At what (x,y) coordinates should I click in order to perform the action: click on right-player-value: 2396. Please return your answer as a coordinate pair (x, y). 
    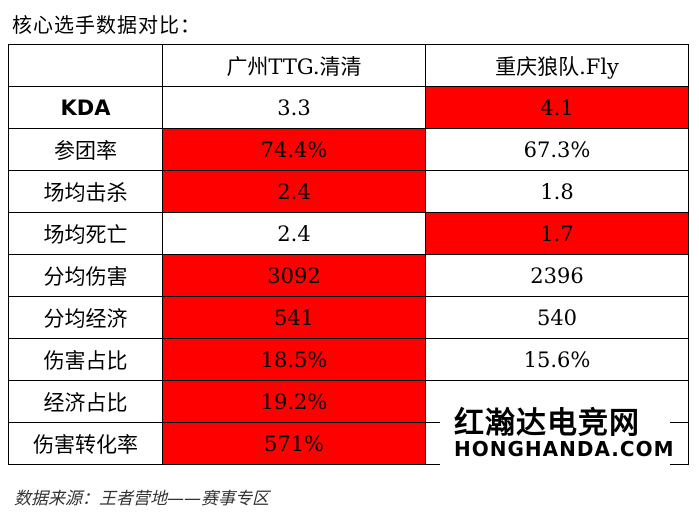
    Looking at the image, I should click on (557, 275).